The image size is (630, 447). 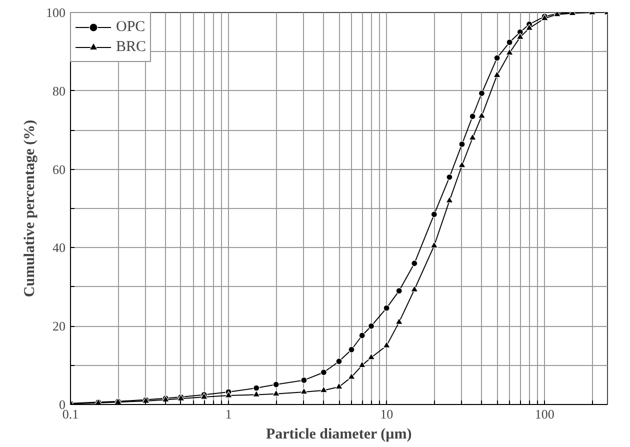 What do you see at coordinates (131, 27) in the screenshot?
I see `legend-label: OPC` at bounding box center [131, 27].